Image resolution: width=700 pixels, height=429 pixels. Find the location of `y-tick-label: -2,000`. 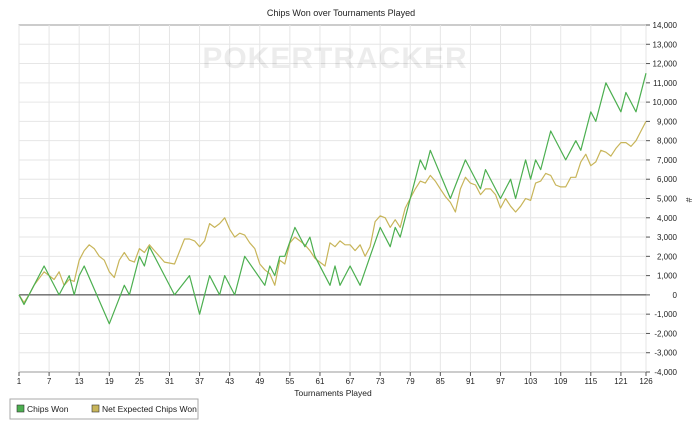

y-tick-label: -2,000 is located at coordinates (665, 333).